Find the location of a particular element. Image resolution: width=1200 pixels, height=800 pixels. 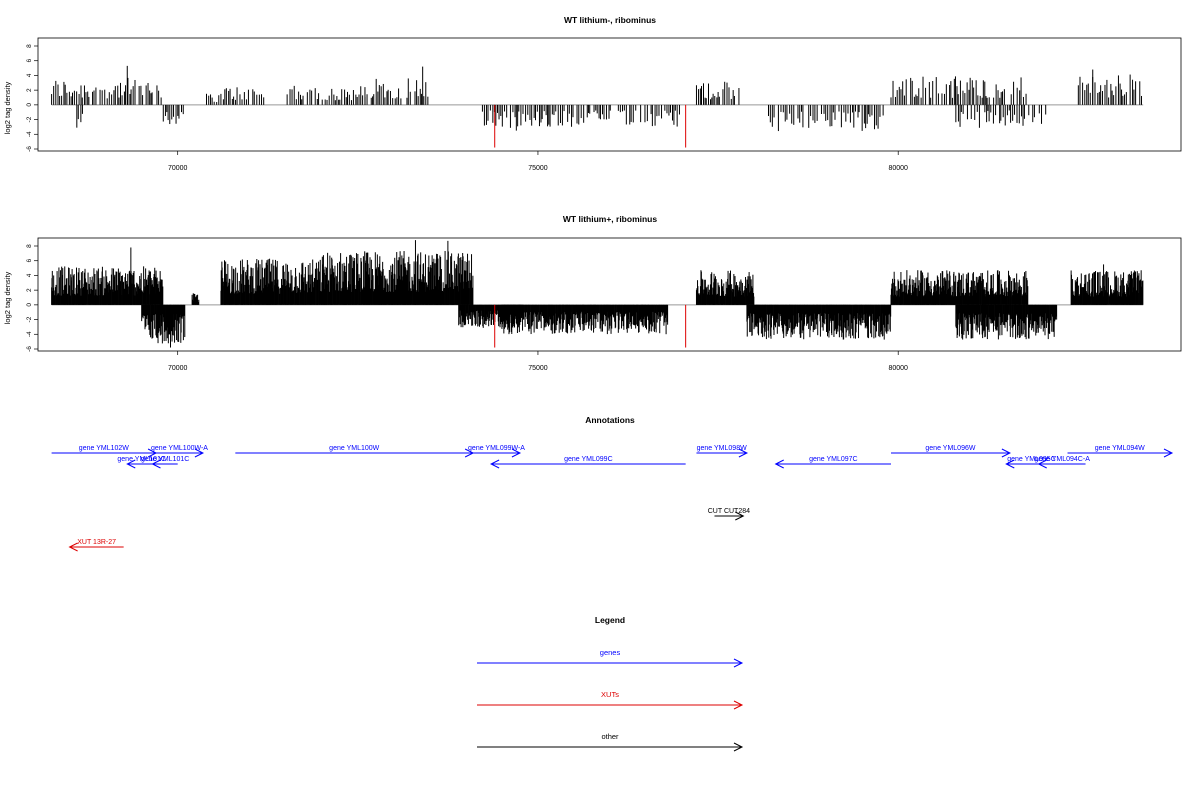

feature-label: XUT 13R-27 is located at coordinates (96, 542).